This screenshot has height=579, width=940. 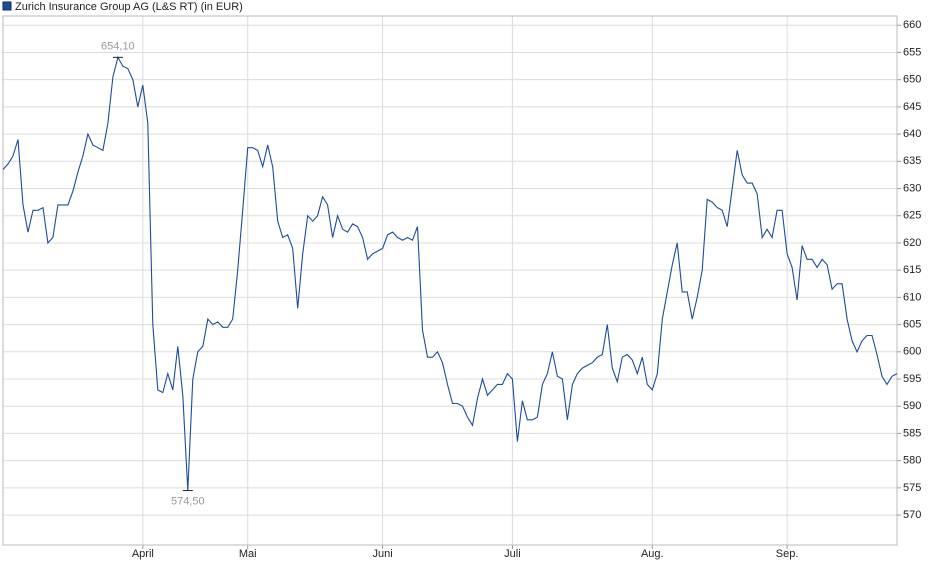 I want to click on y-tick-label: 635, so click(x=912, y=161).